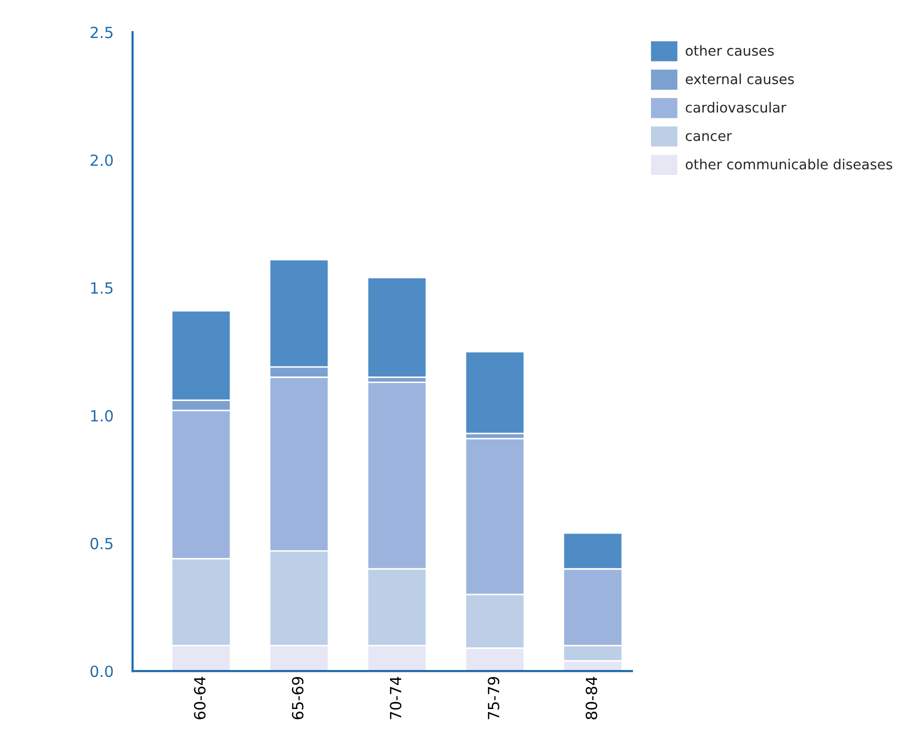 The height and width of the screenshot is (749, 908). What do you see at coordinates (101, 672) in the screenshot?
I see `y-tick-label: 0.0` at bounding box center [101, 672].